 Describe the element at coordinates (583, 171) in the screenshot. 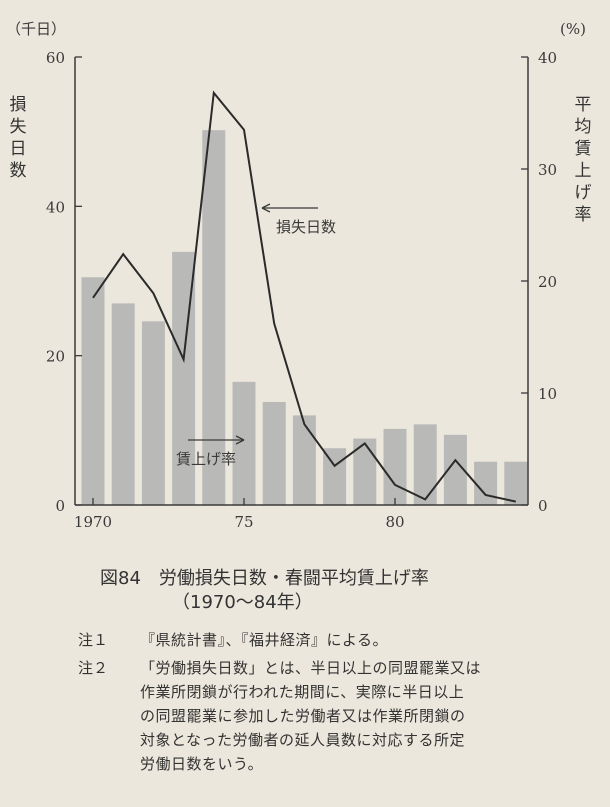

I see `right-axis-title-char: 上` at that location.